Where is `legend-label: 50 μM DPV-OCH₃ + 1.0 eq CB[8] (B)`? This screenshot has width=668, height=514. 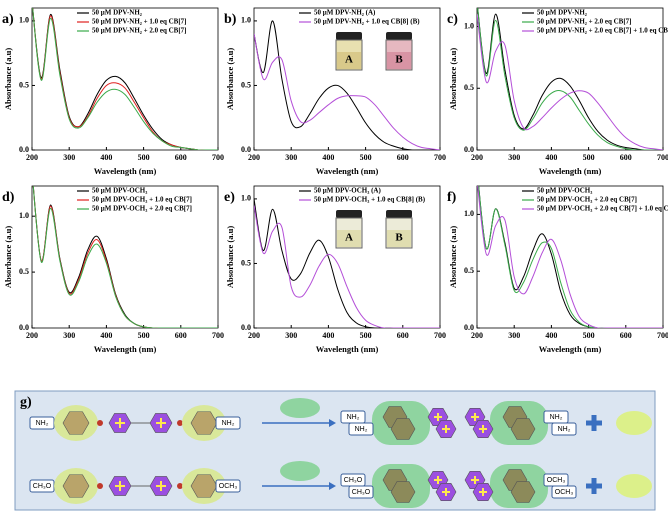
legend-label: 50 μM DPV-OCH₃ + 1.0 eq CB[8] (B) is located at coordinates (370, 200).